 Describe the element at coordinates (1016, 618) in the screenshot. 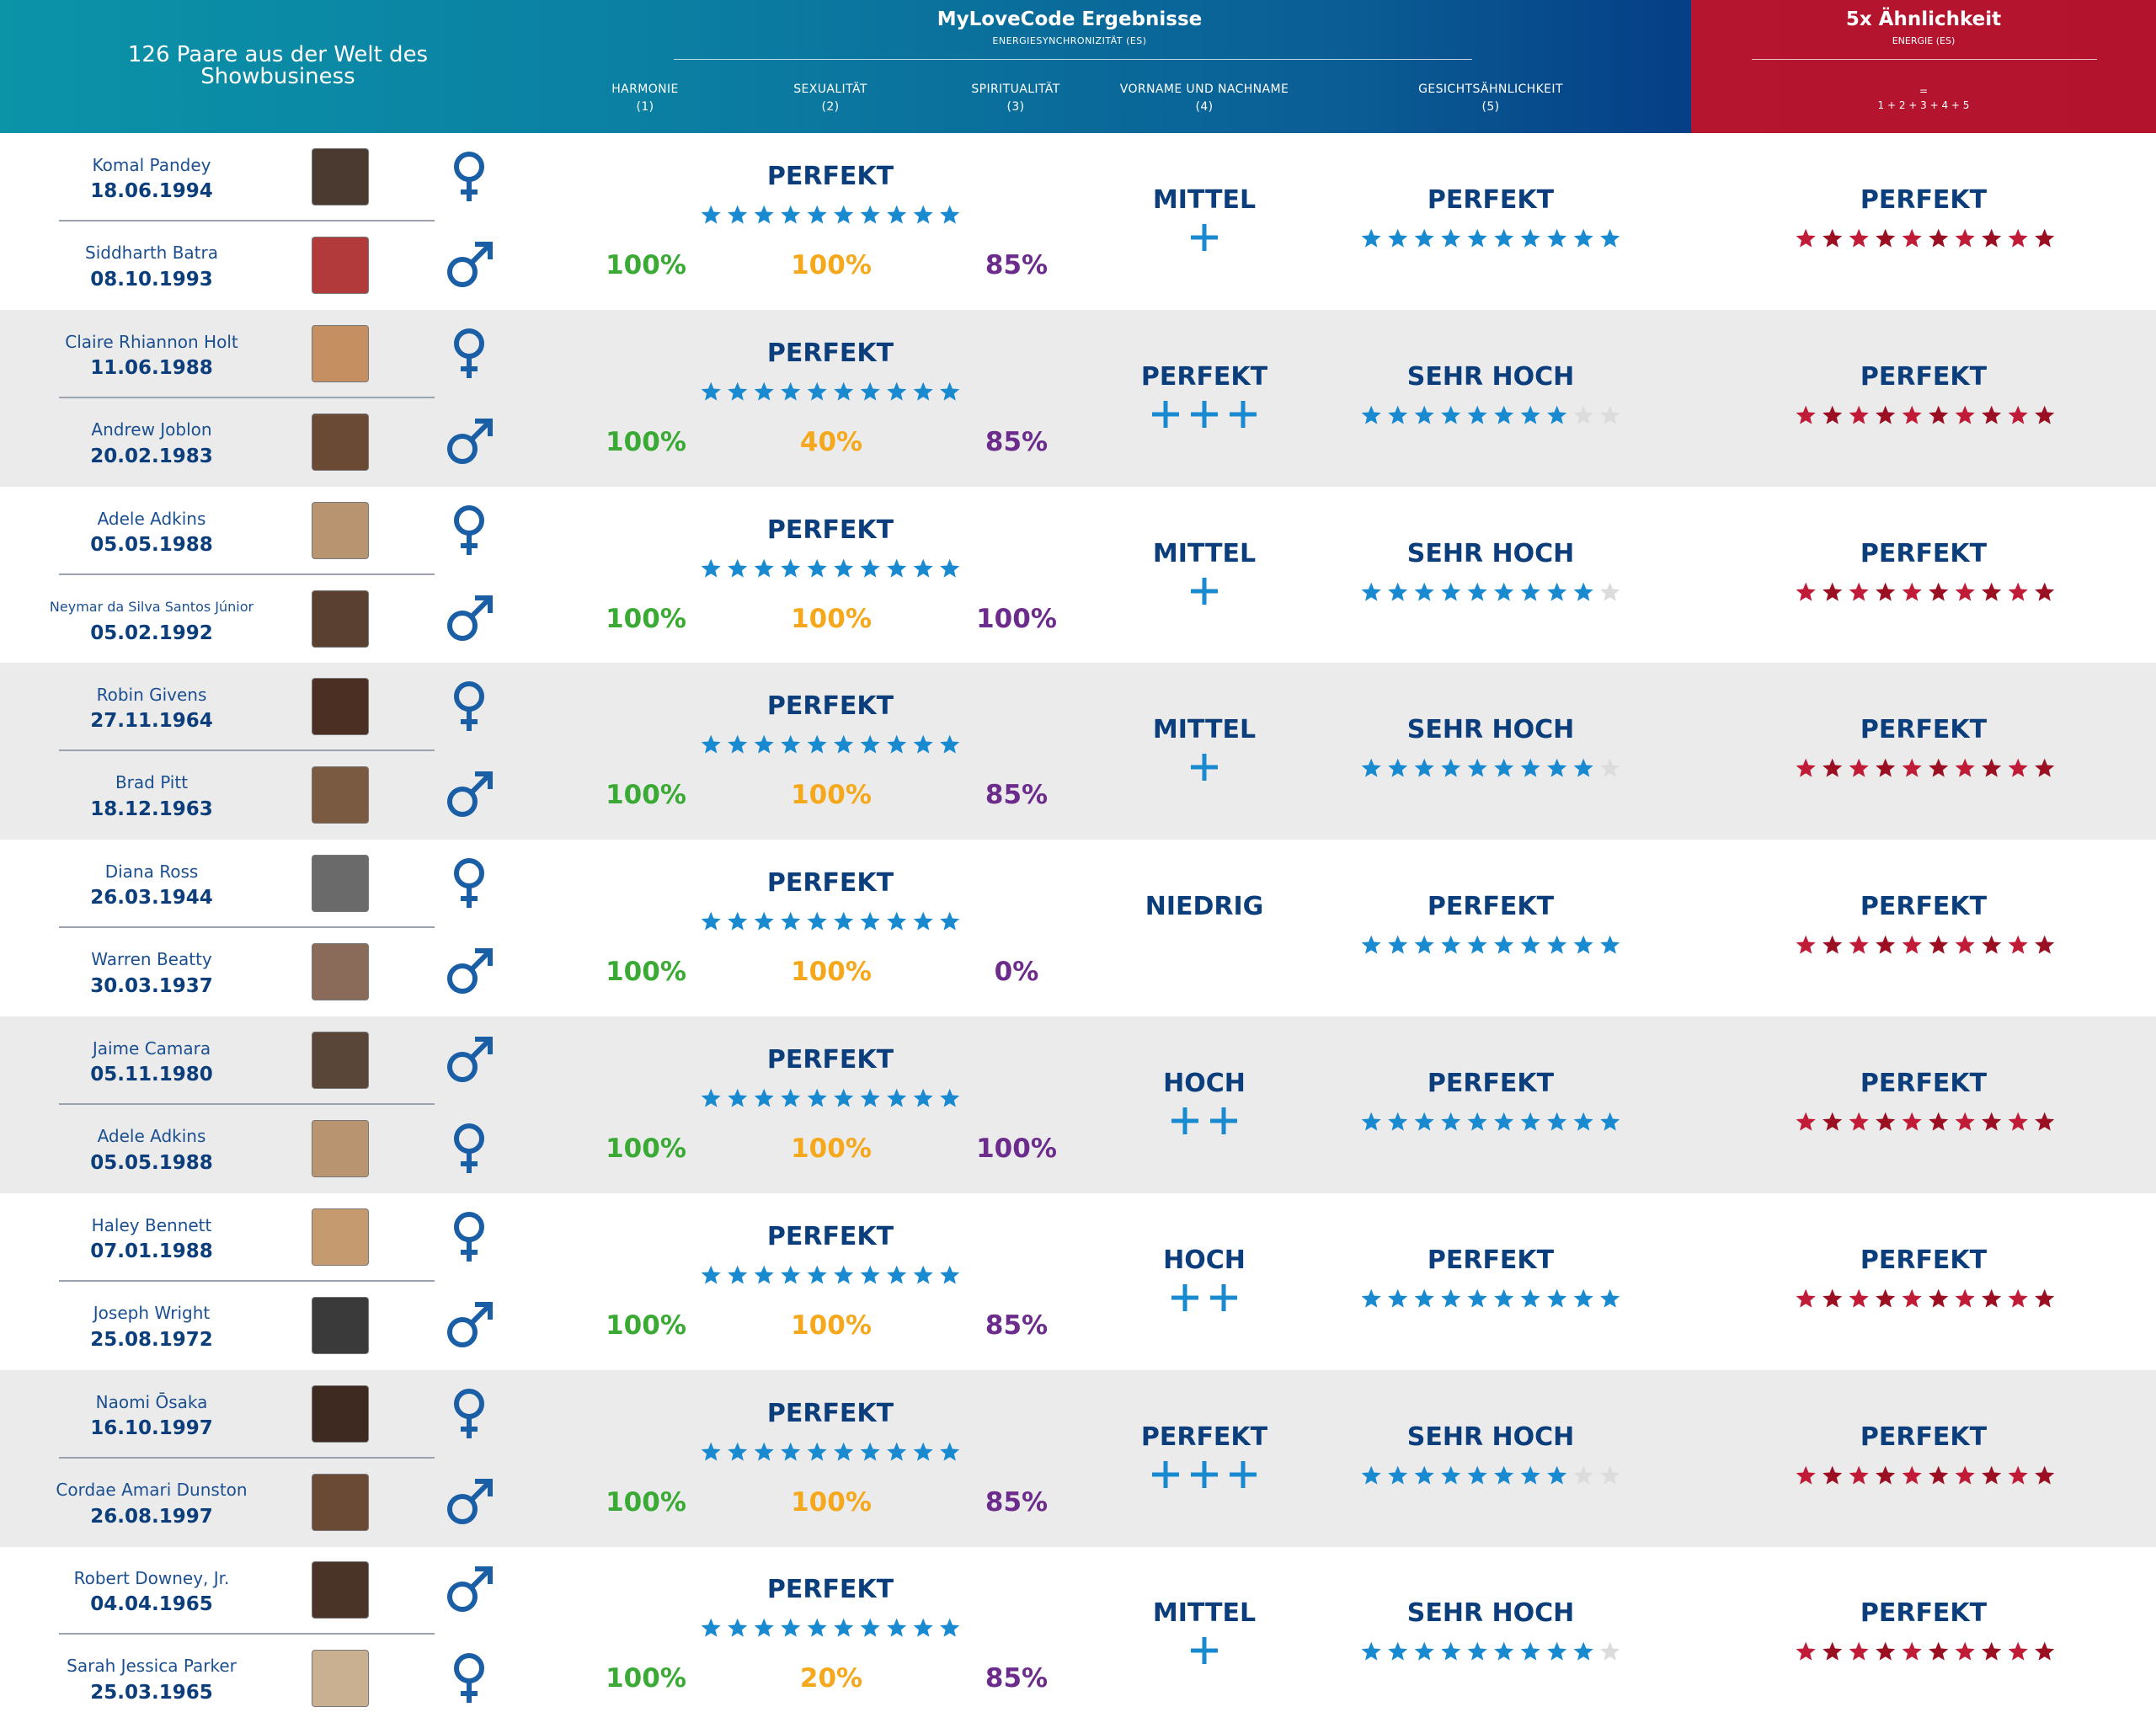

I see `spiritualitaet-value: 100%` at that location.